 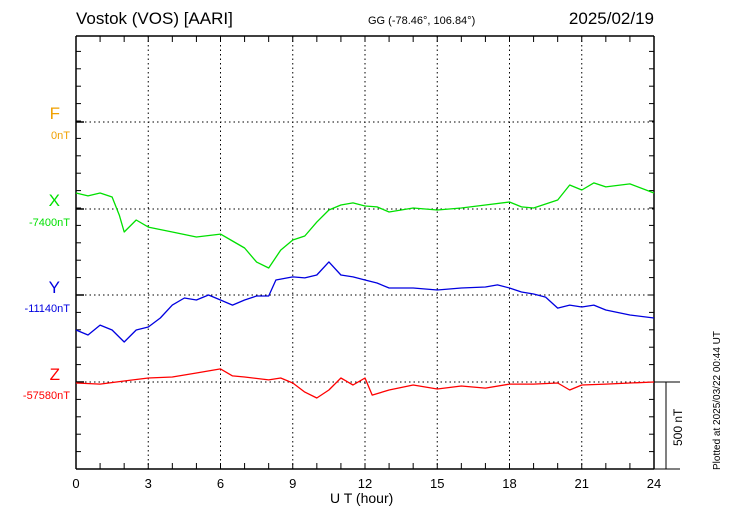 What do you see at coordinates (678, 427) in the screenshot?
I see `scale-bar-label: 500 nT` at bounding box center [678, 427].